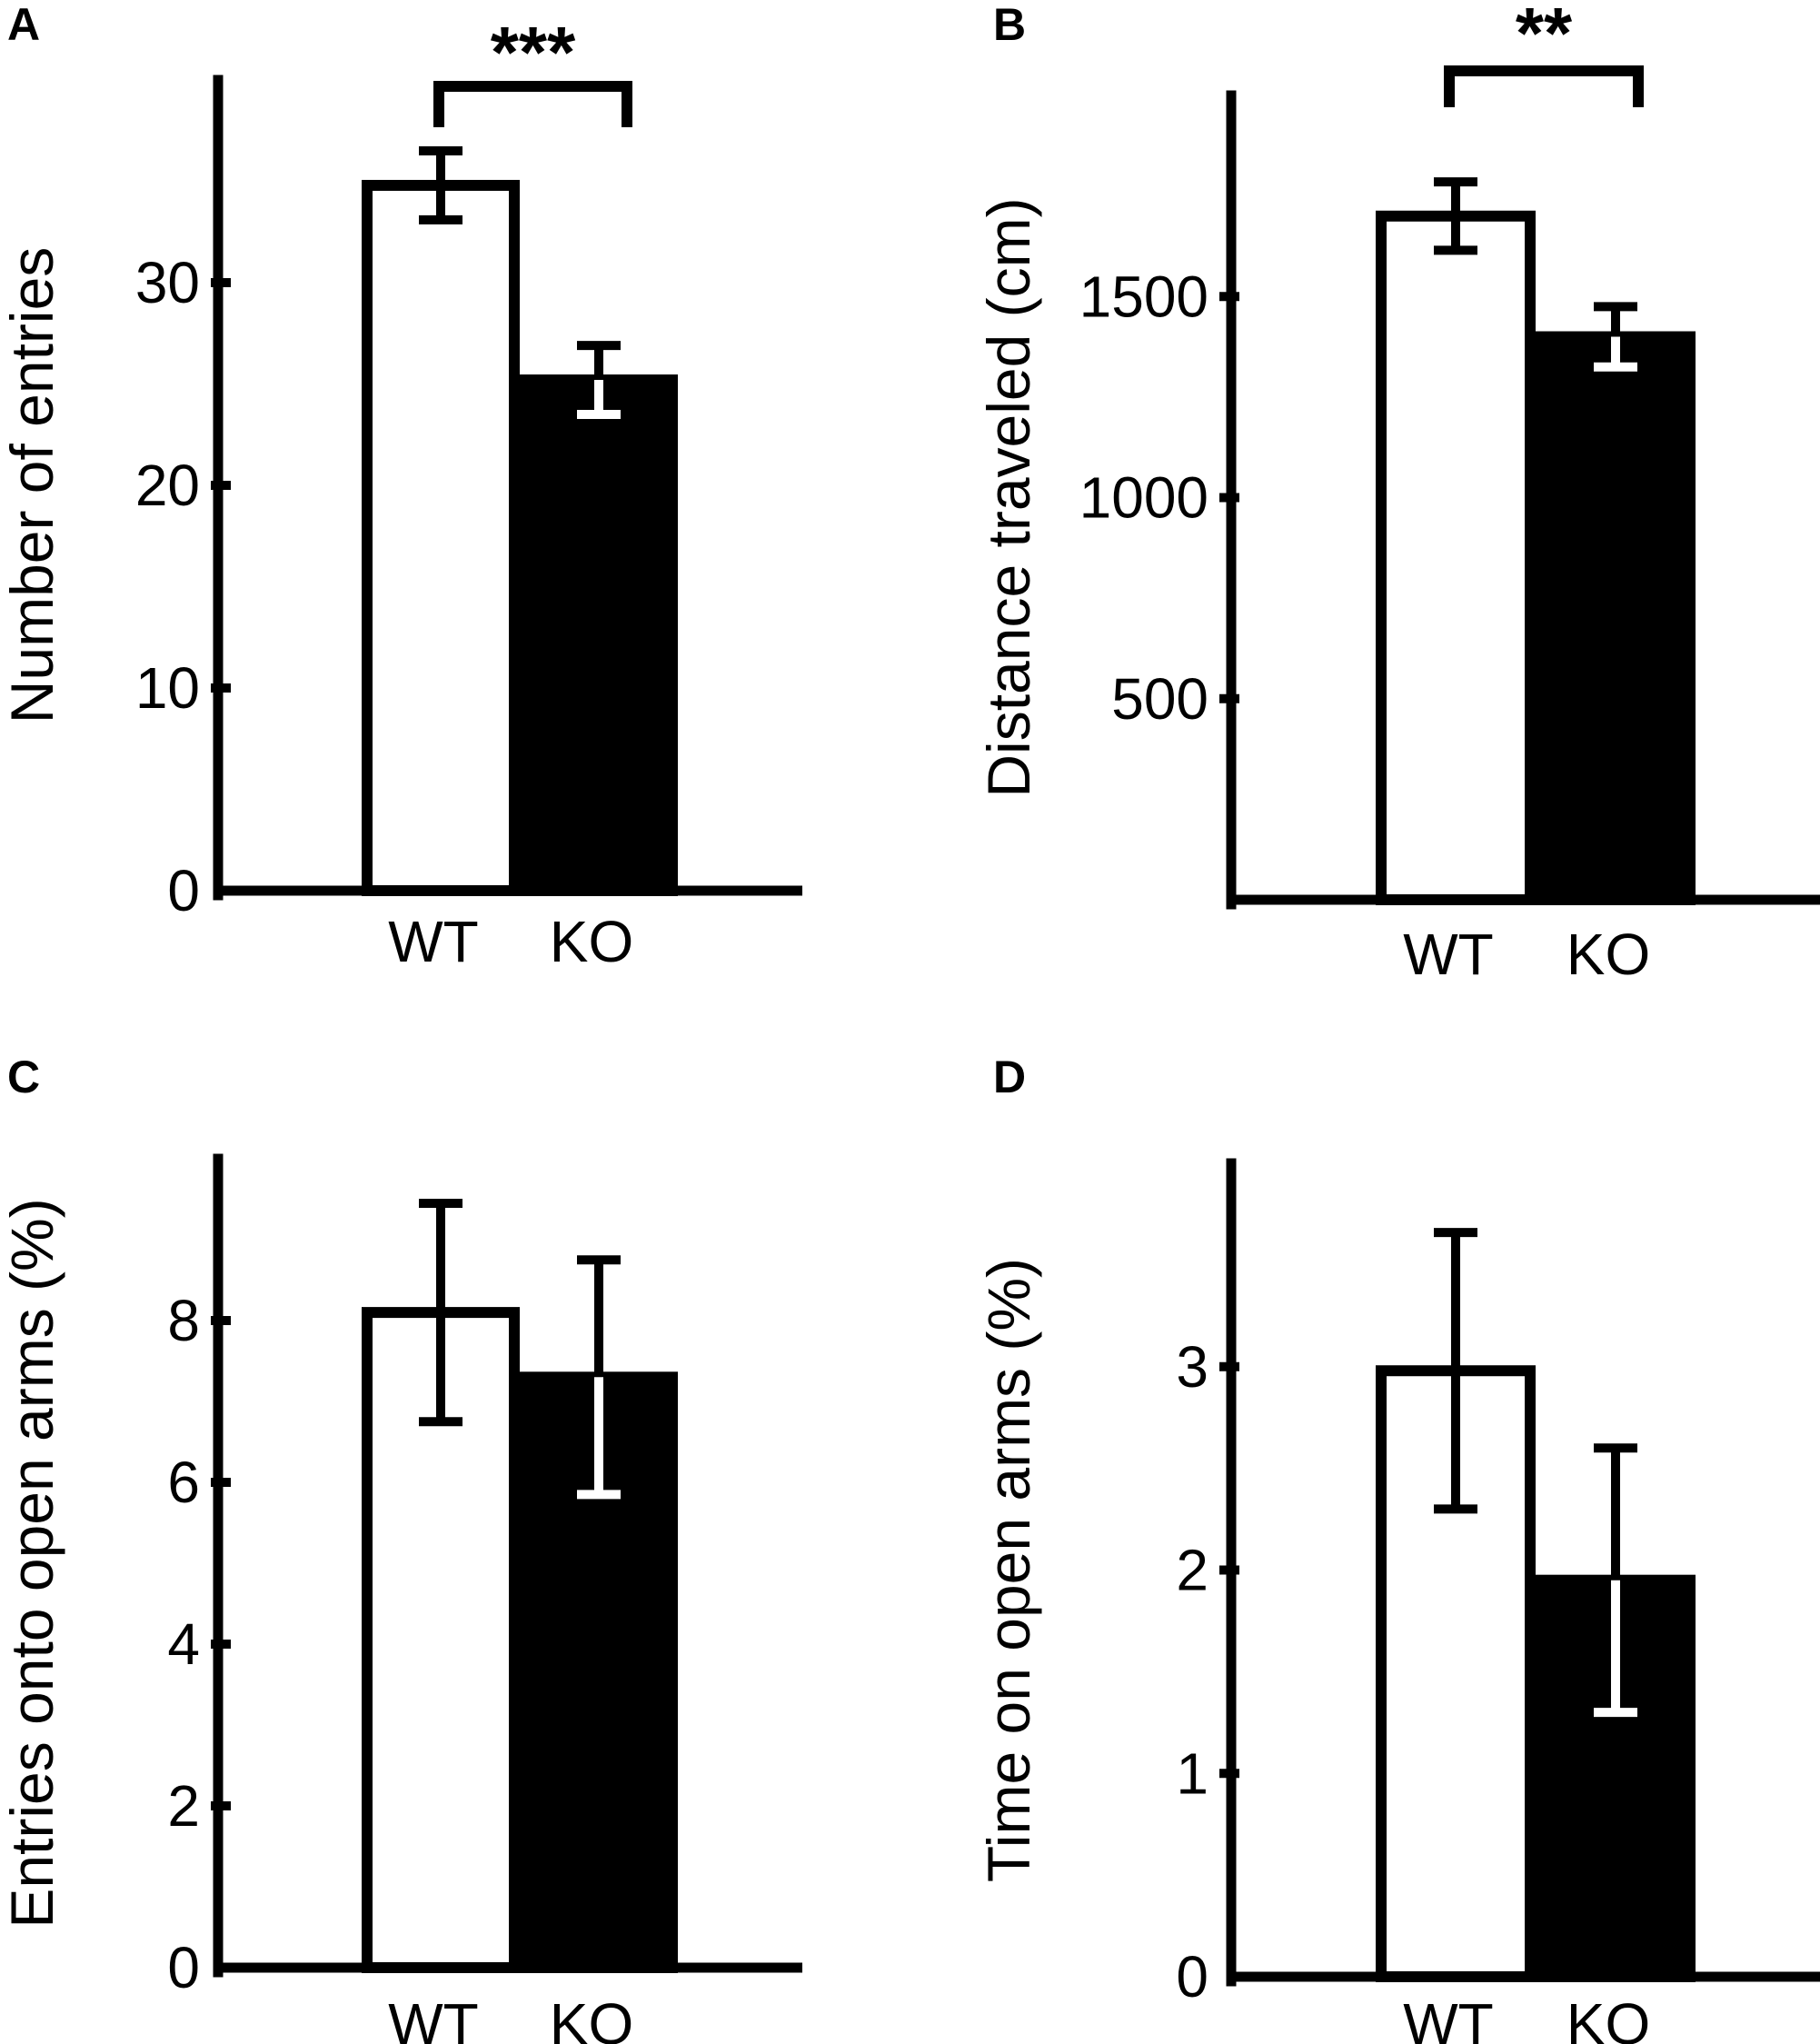 Image resolution: width=1820 pixels, height=2044 pixels. I want to click on panel-label-c: C, so click(24, 1077).